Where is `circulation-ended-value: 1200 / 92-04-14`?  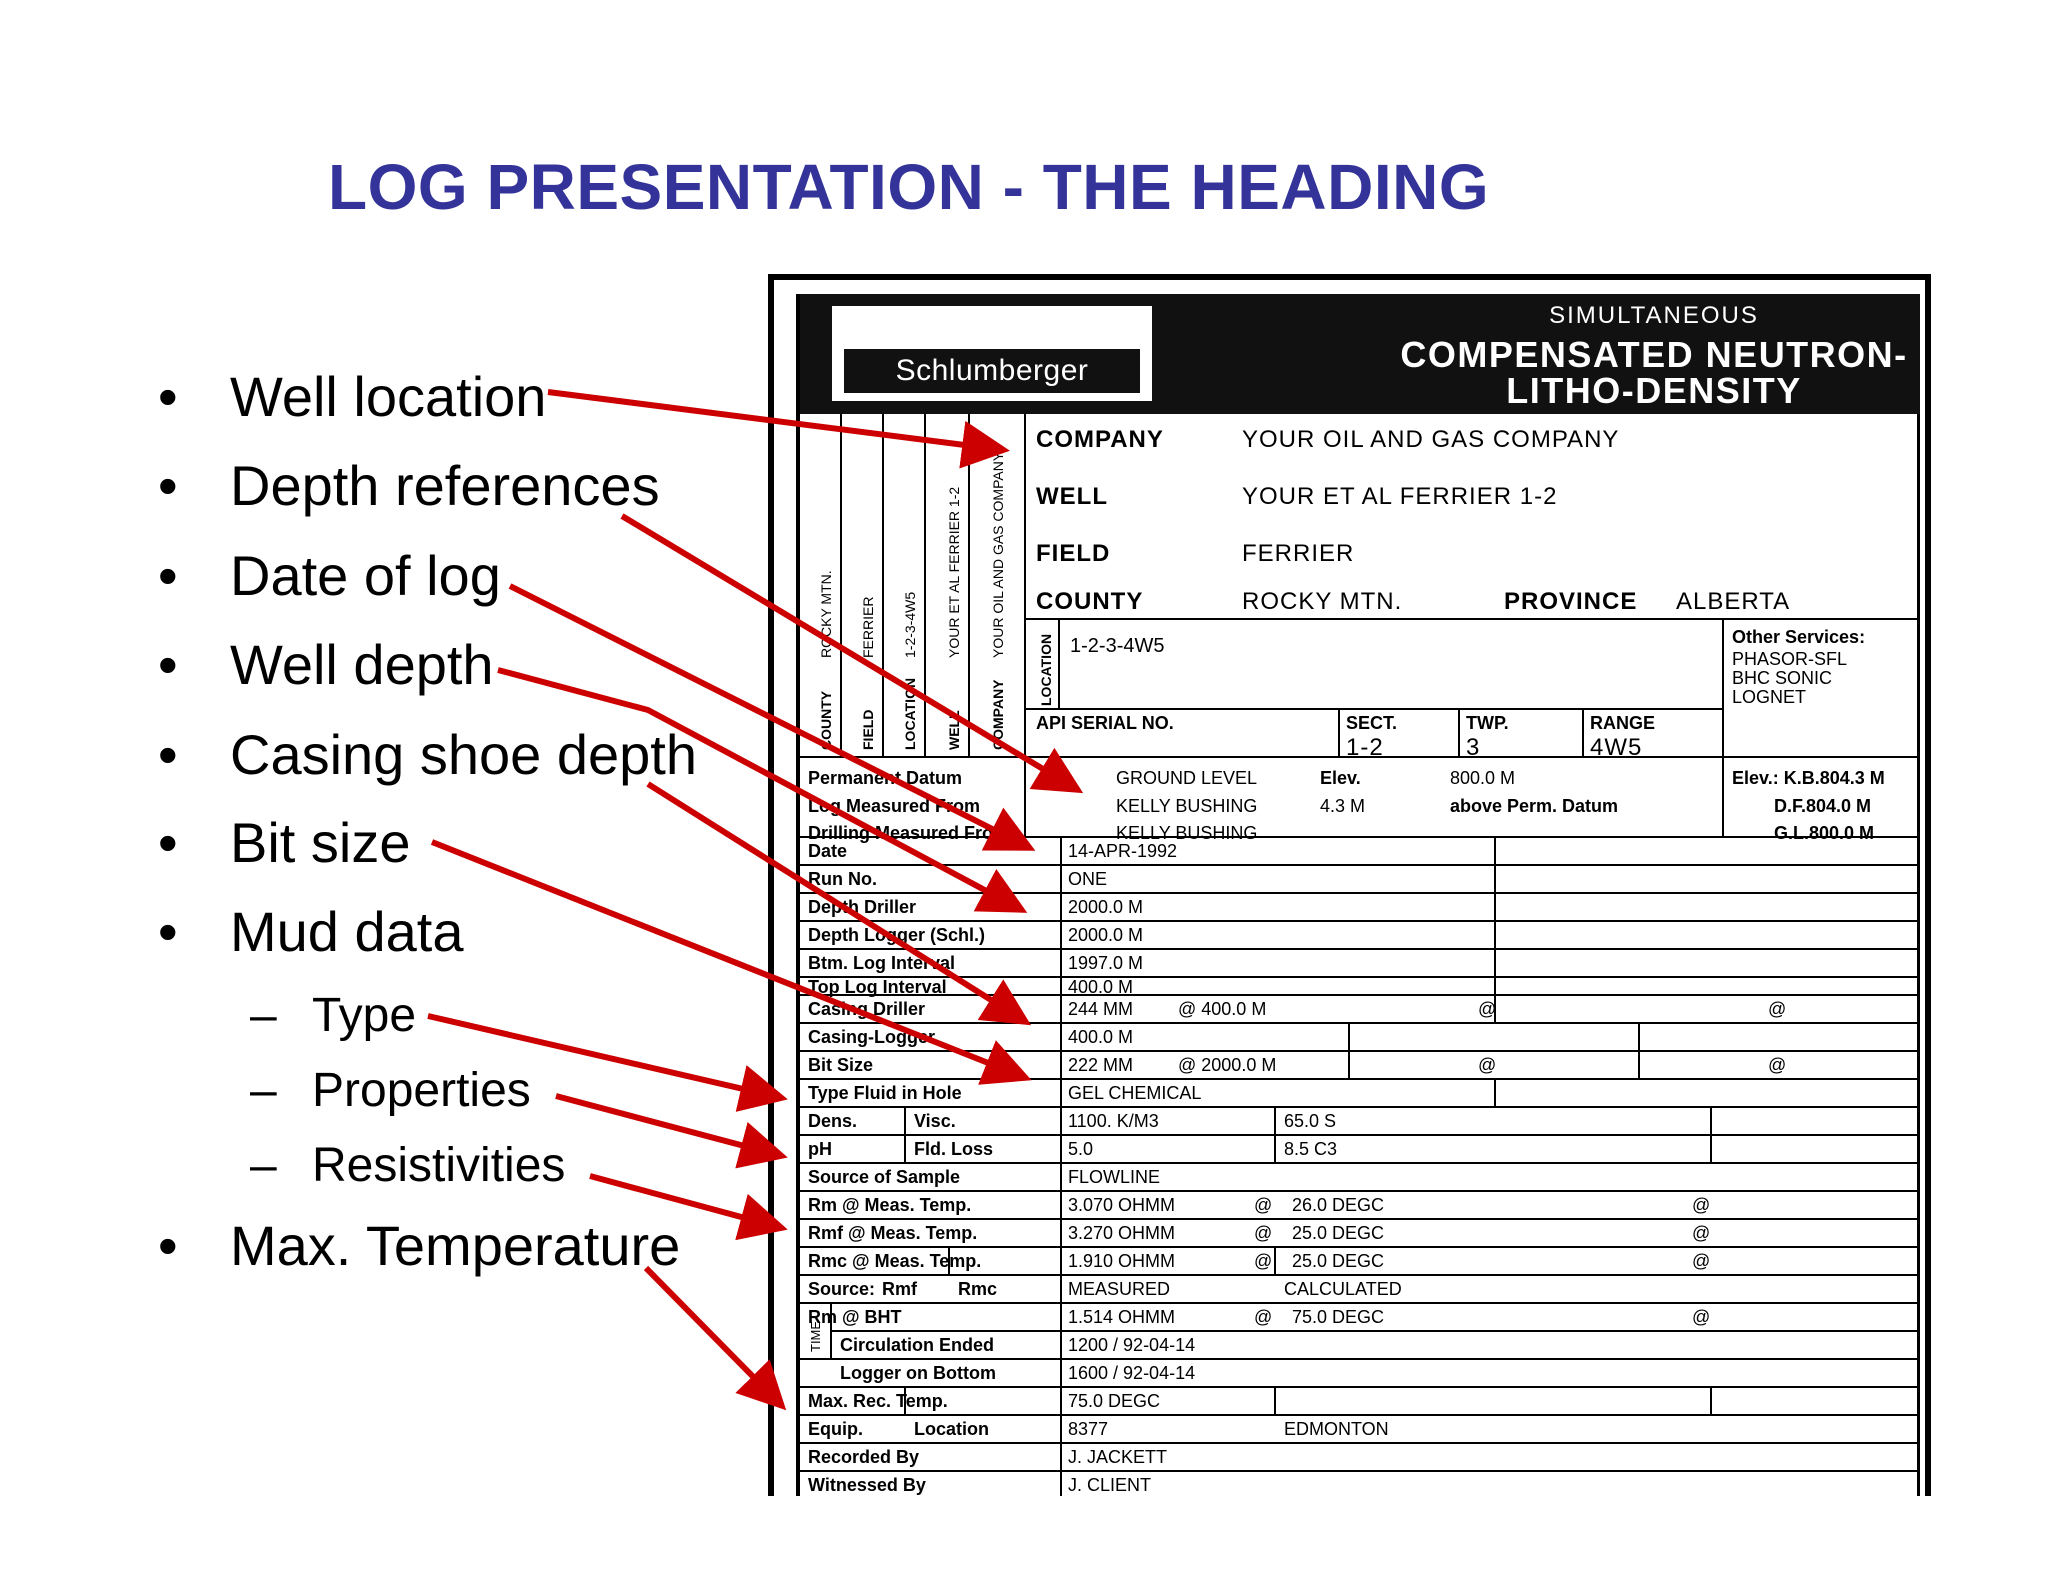
circulation-ended-value: 1200 / 92-04-14 is located at coordinates (1132, 1345).